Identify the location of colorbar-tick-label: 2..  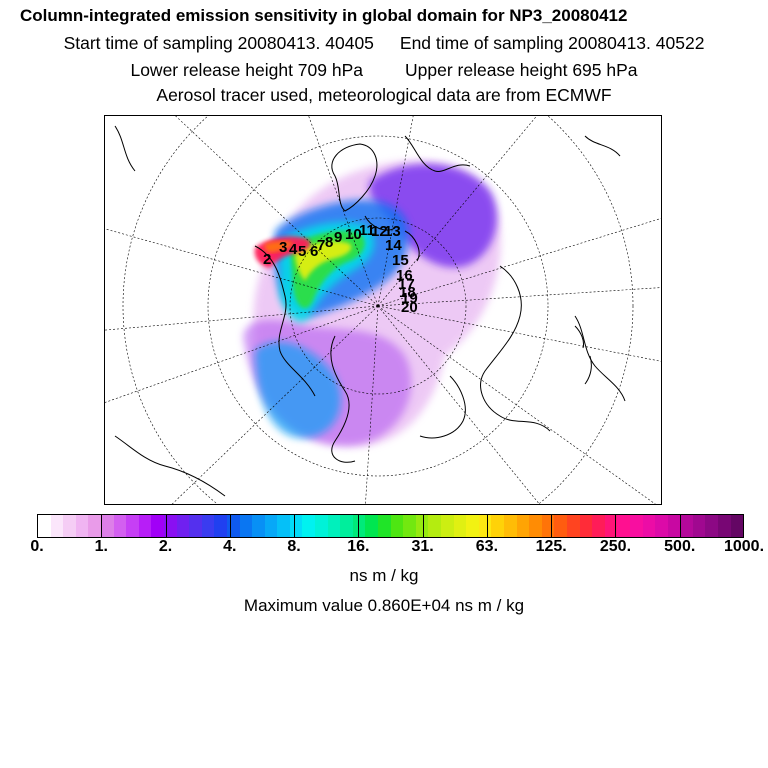
(165, 546).